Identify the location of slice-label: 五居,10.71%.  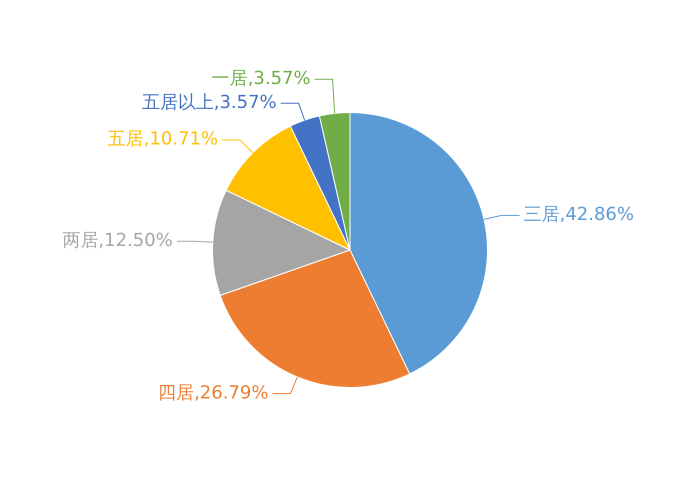
(163, 139).